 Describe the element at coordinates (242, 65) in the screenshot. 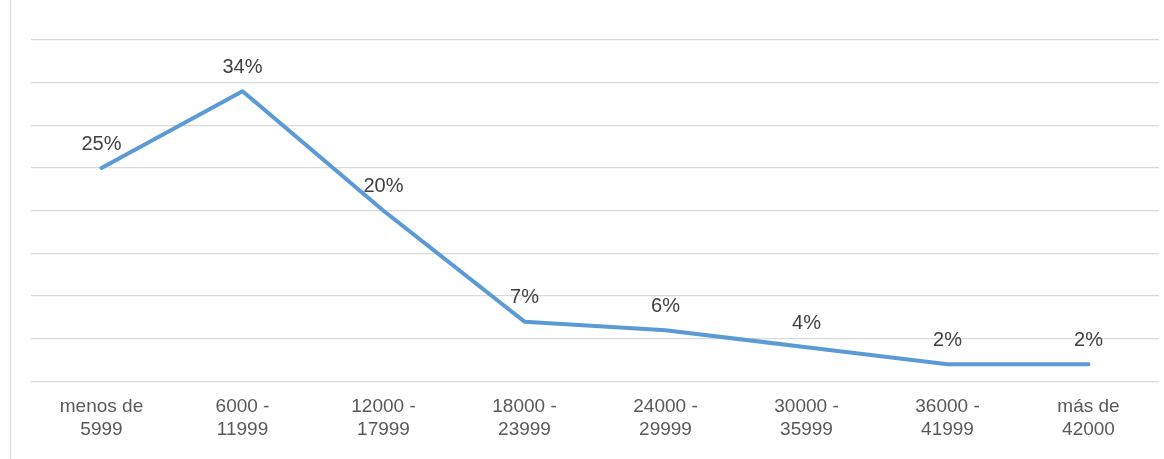

I see `data-label: 34%` at that location.